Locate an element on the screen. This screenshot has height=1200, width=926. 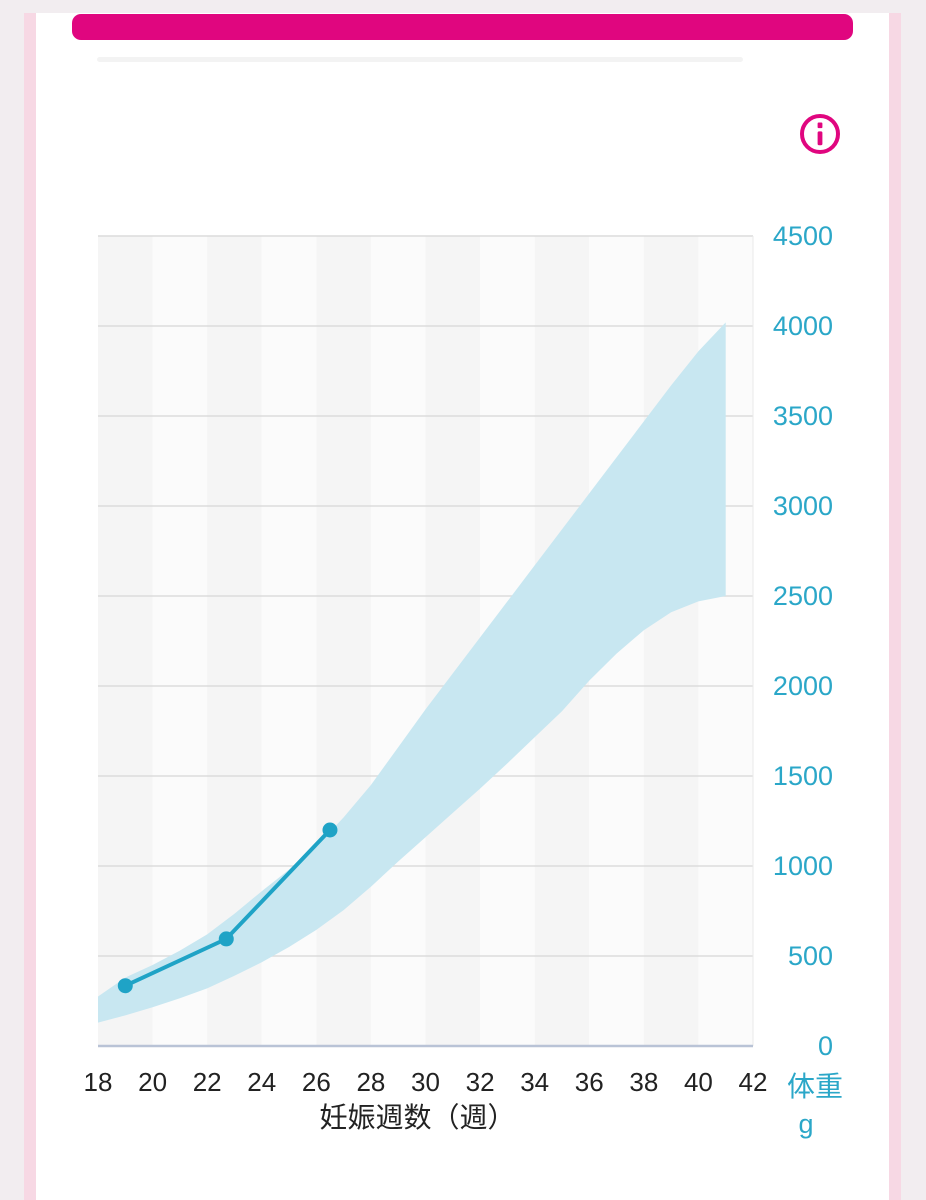
y-tick-label: 4500 is located at coordinates (803, 236).